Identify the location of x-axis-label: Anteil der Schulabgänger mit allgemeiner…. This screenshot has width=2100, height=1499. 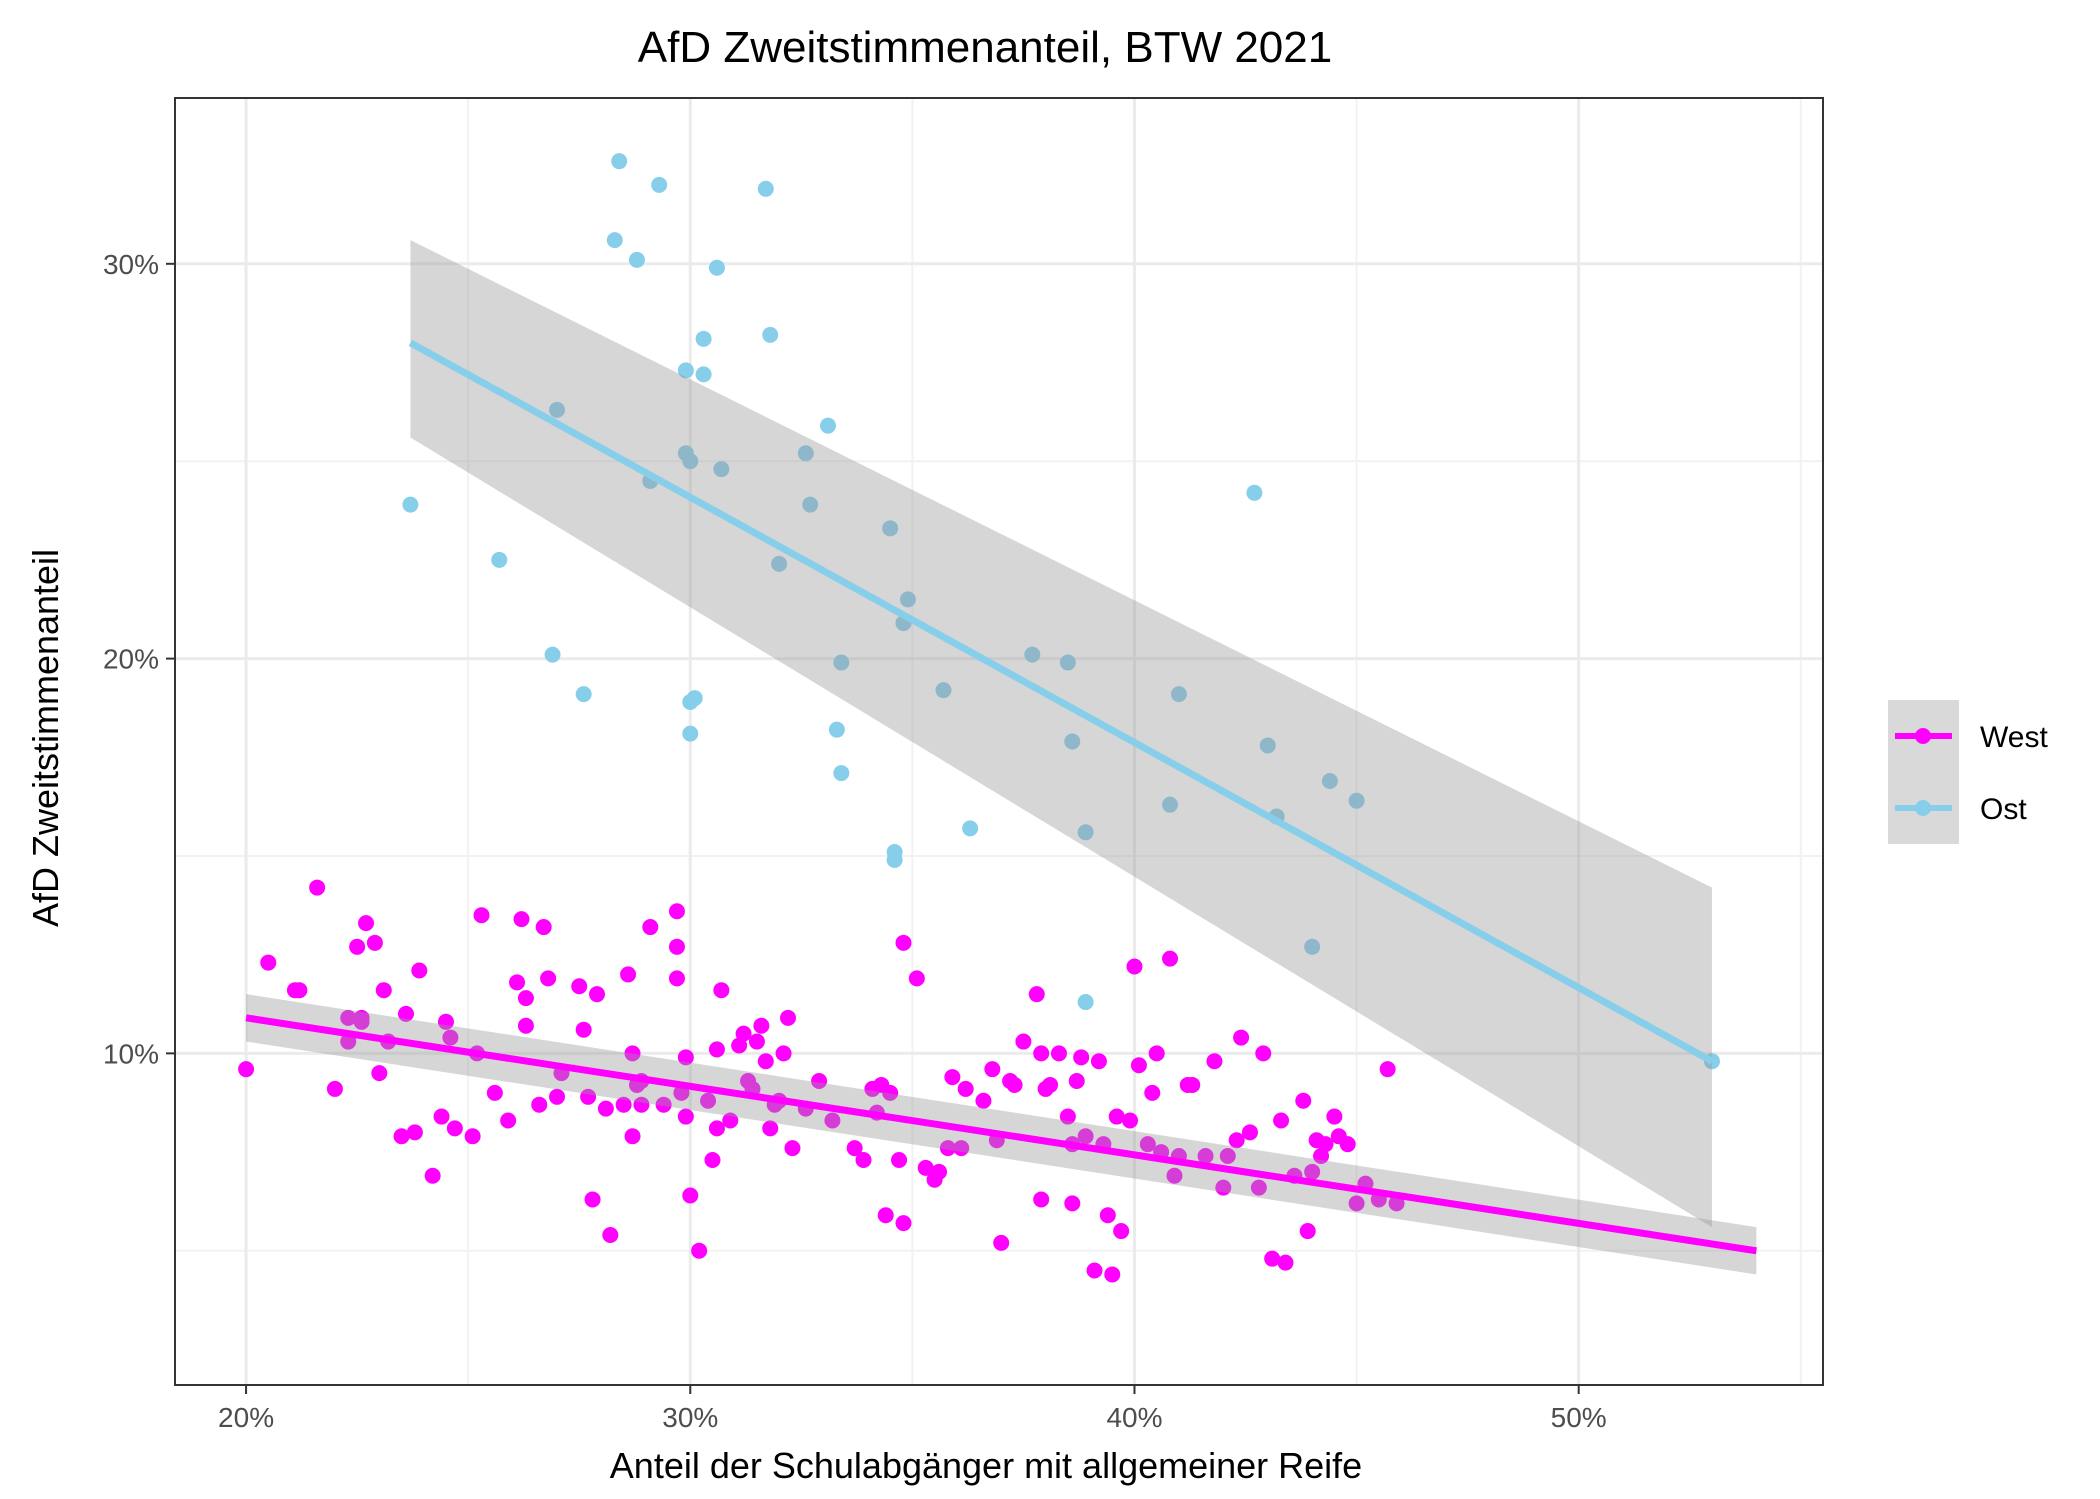
(986, 1465).